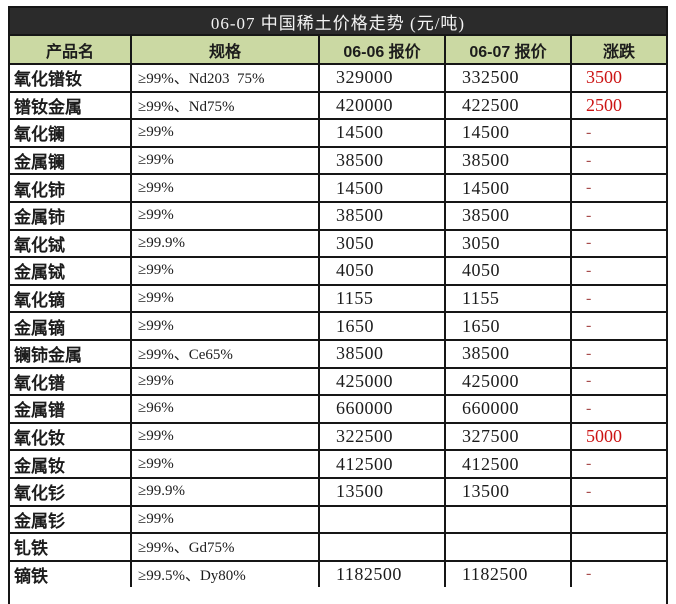 The image size is (676, 604). I want to click on table-row: 金属铽 ≥99% 4050 4050 -, so click(338, 270).